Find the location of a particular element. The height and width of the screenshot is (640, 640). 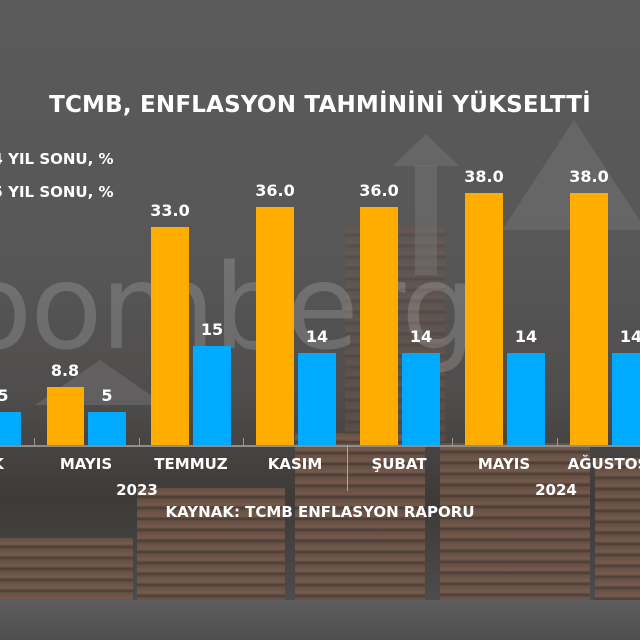

bar-2024-kasim is located at coordinates (275, 326).